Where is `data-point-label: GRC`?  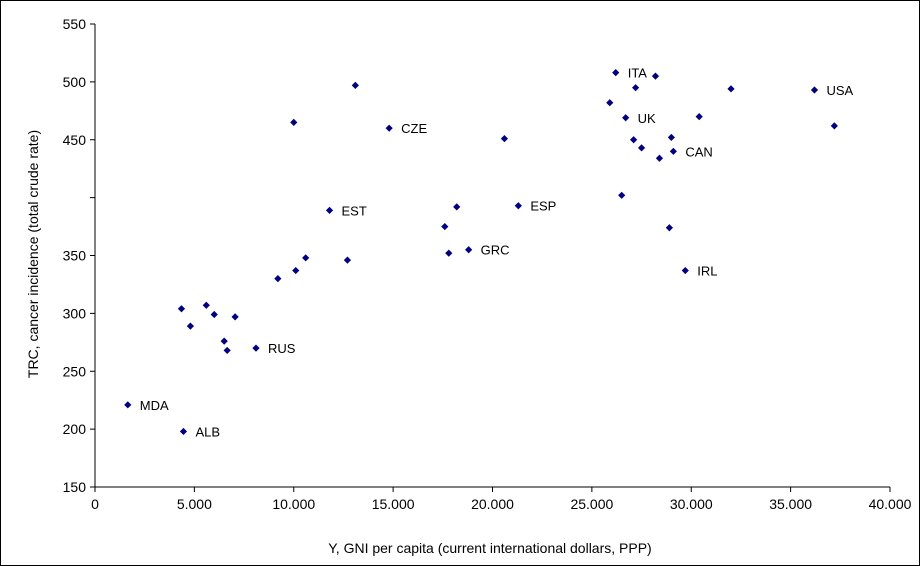 data-point-label: GRC is located at coordinates (495, 250).